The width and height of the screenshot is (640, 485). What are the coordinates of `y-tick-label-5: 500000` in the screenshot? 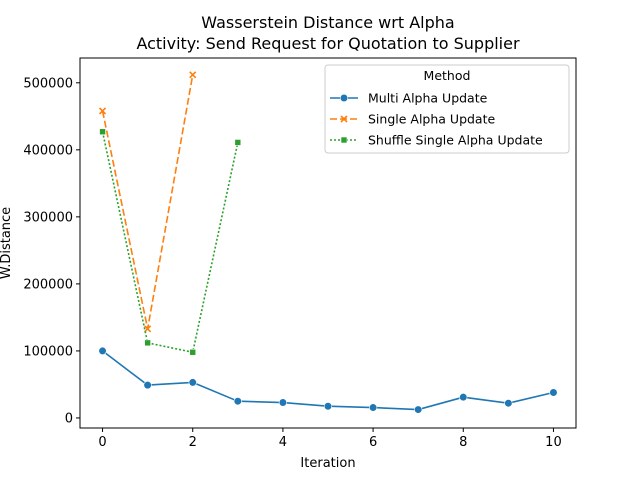 It's located at (48, 83).